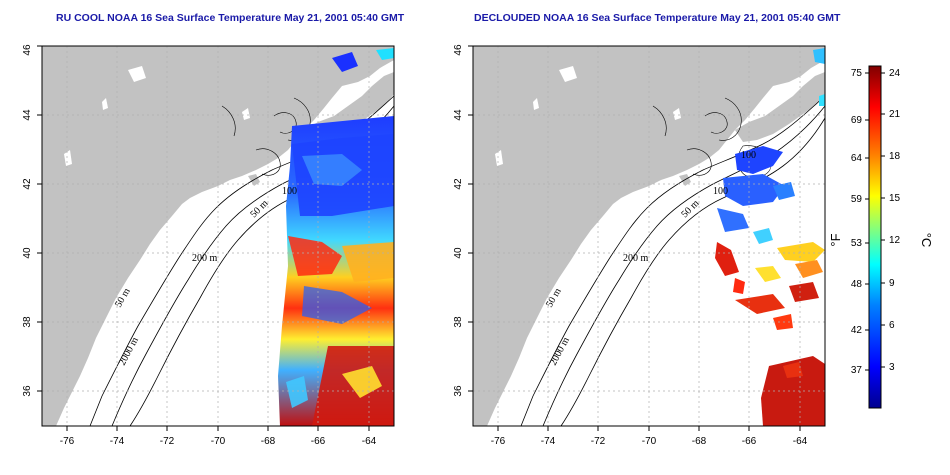  I want to click on left-y-axis: 36 38 40 42 44 46, so click(32, 220).